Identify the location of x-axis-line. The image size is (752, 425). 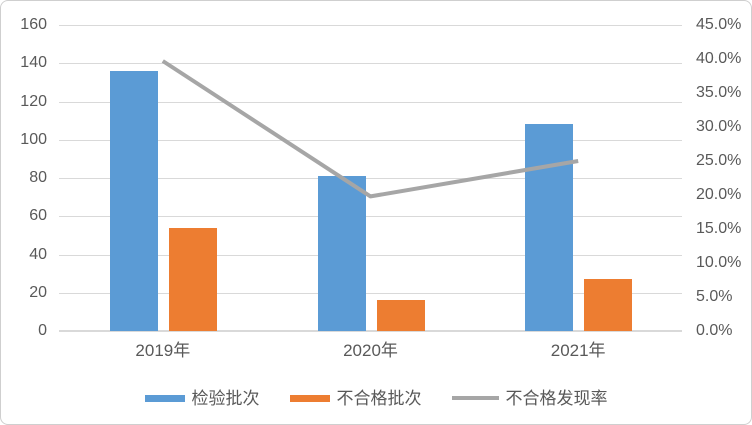
(370, 331).